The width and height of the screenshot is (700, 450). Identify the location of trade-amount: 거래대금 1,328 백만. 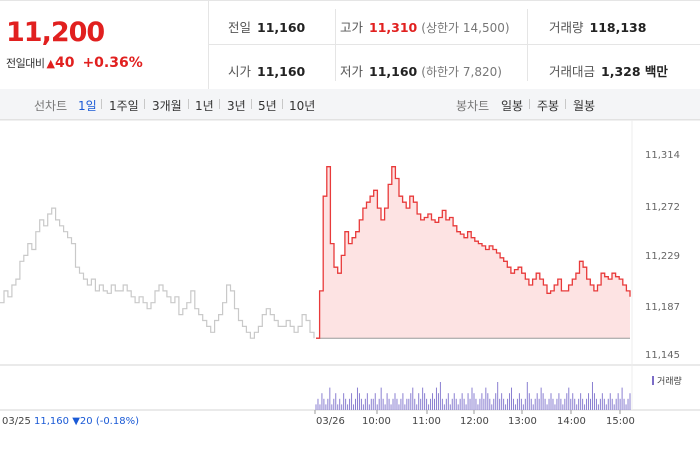
(608, 70).